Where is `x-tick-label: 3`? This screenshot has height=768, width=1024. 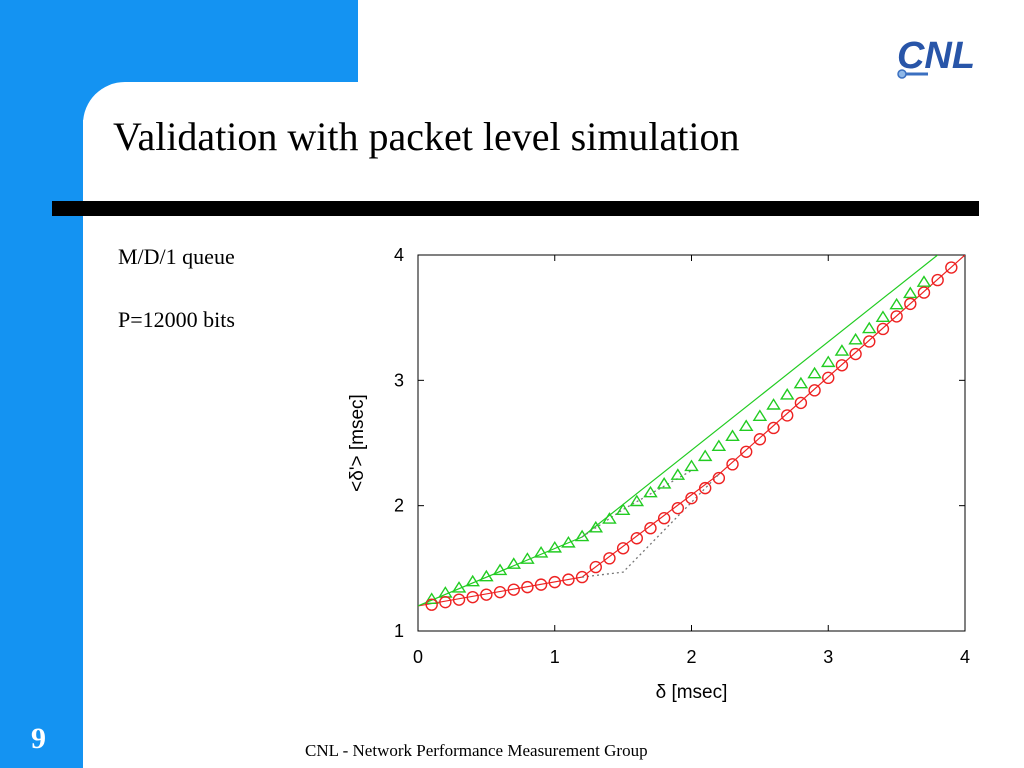 x-tick-label: 3 is located at coordinates (828, 657).